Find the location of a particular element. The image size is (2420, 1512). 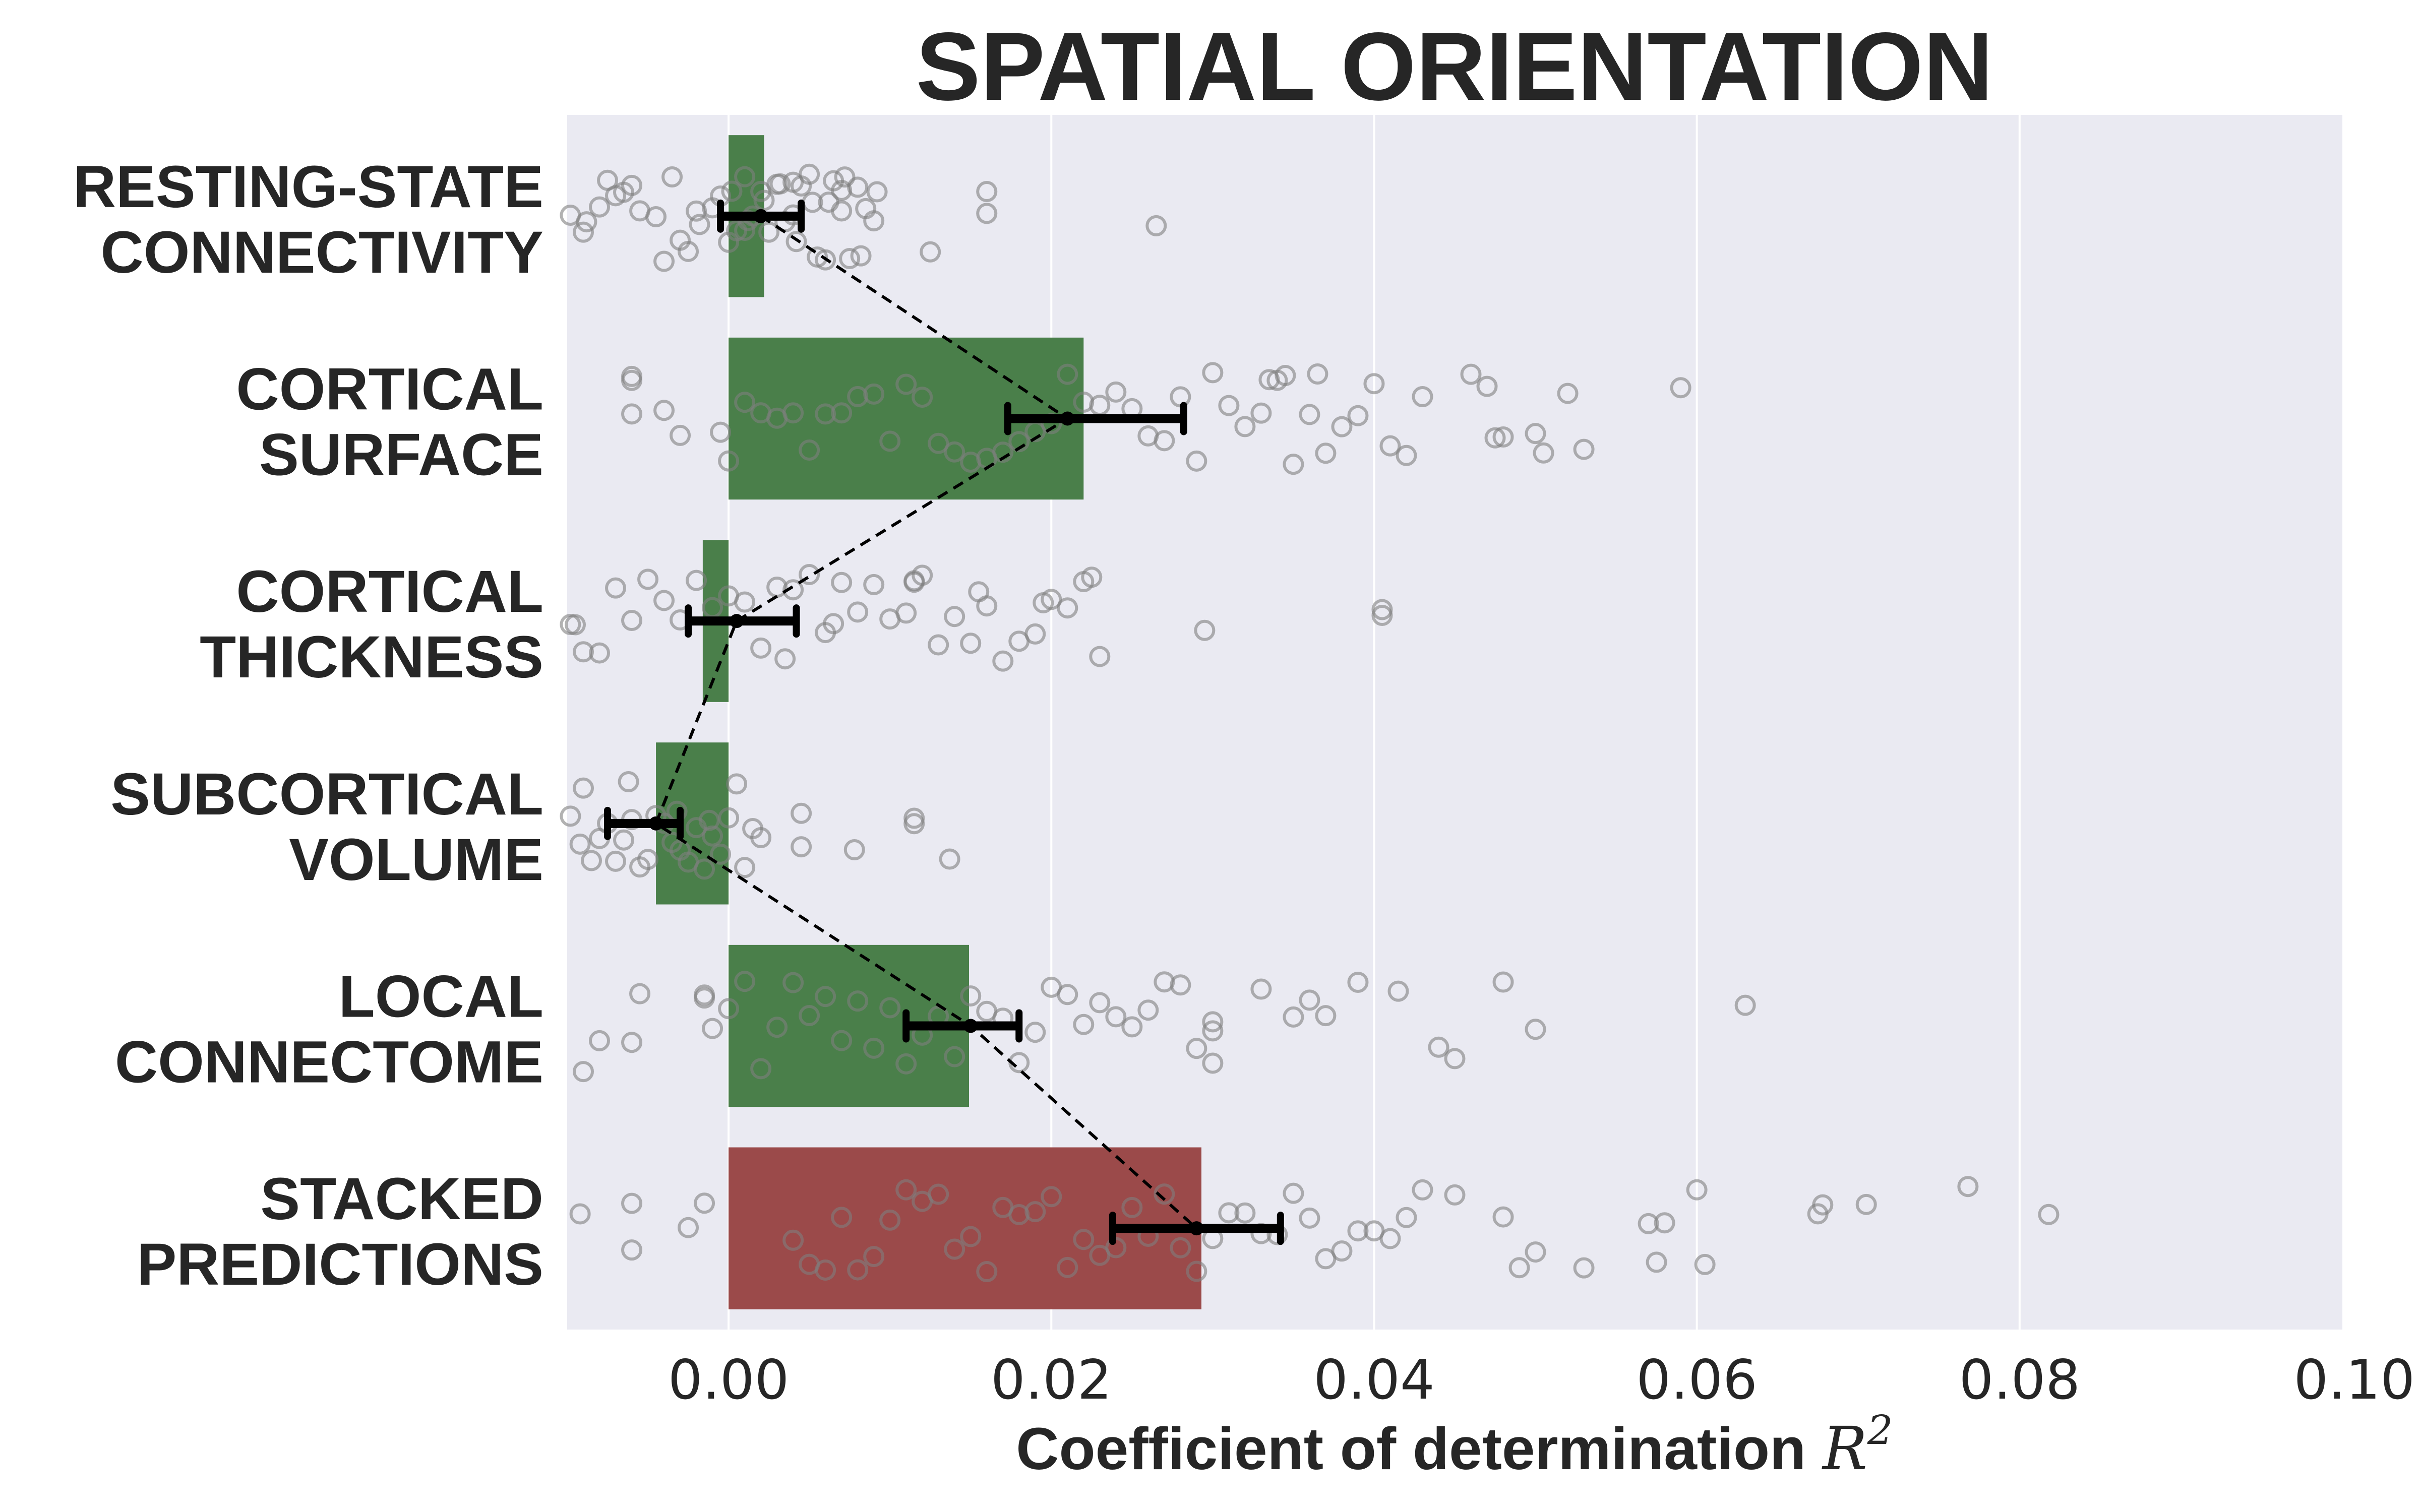

x-tick-label-4: 0.08 is located at coordinates (2019, 1380).